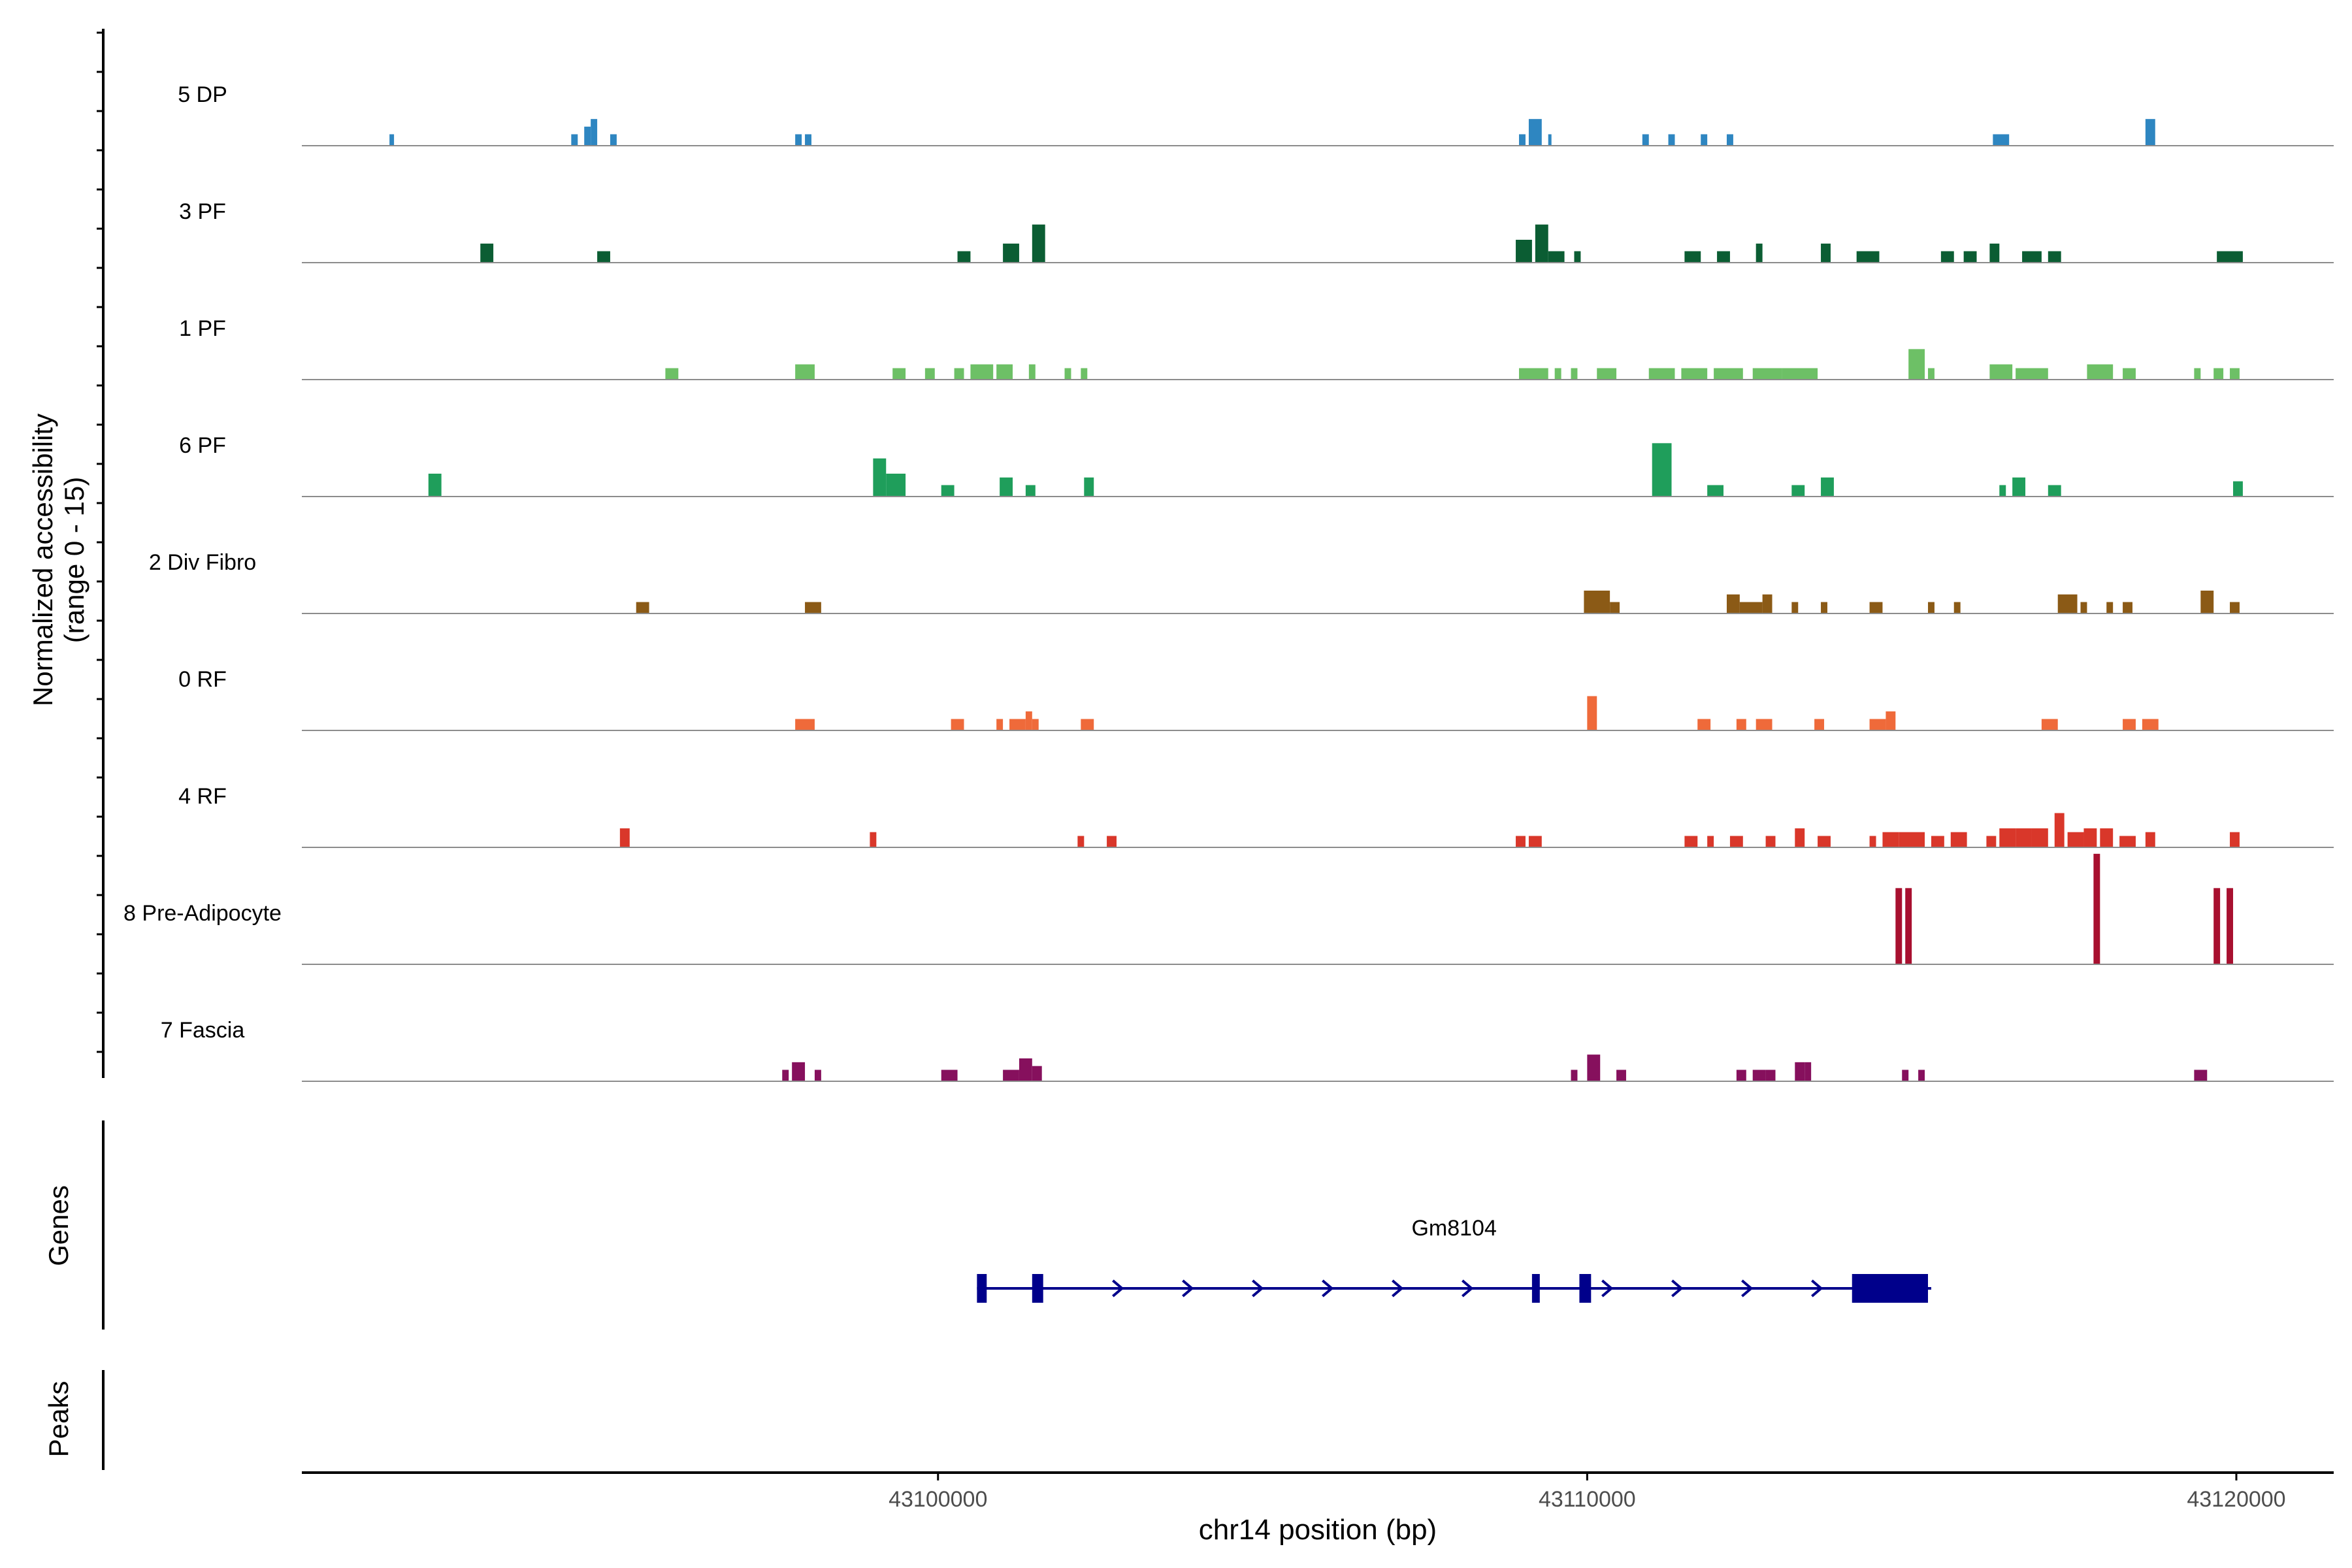 Image resolution: width=2352 pixels, height=1568 pixels. What do you see at coordinates (1256, 348) in the screenshot?
I see `track-1-pf: 1 PF` at bounding box center [1256, 348].